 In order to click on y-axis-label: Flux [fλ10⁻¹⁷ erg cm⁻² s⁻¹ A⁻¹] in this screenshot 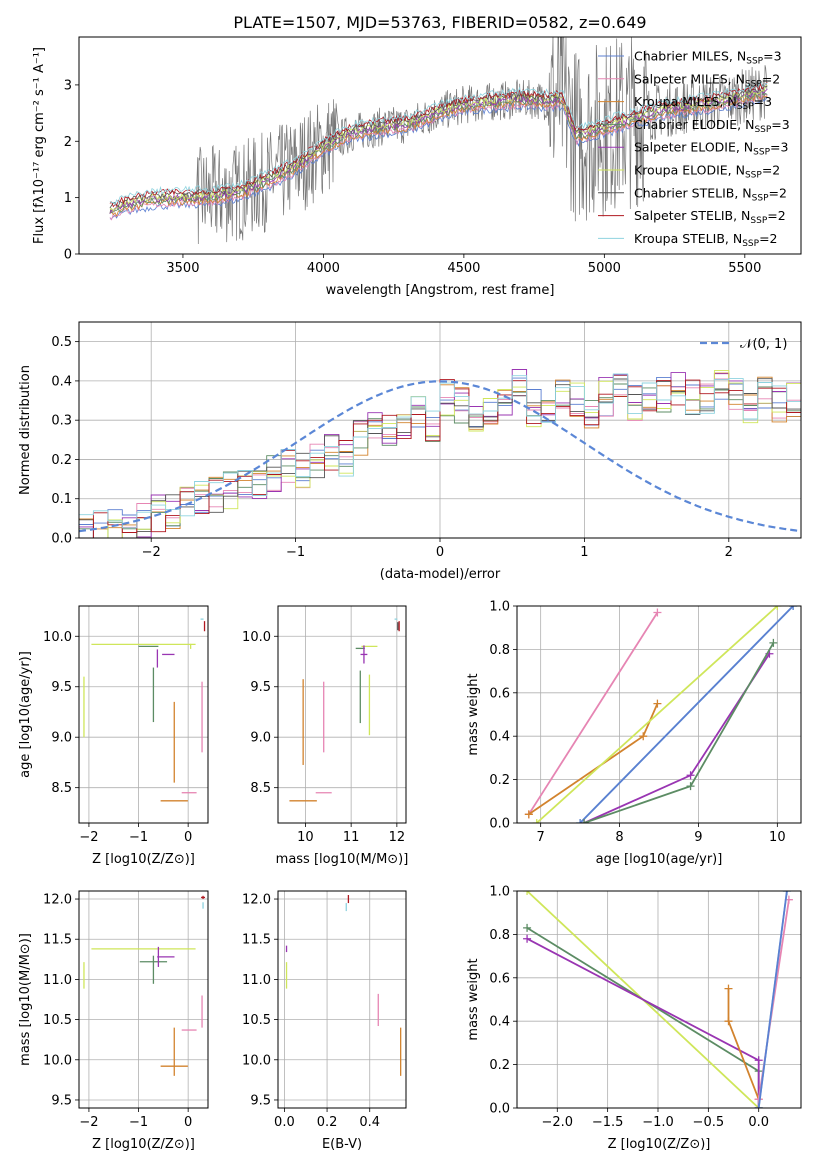, I will do `click(39, 145)`.